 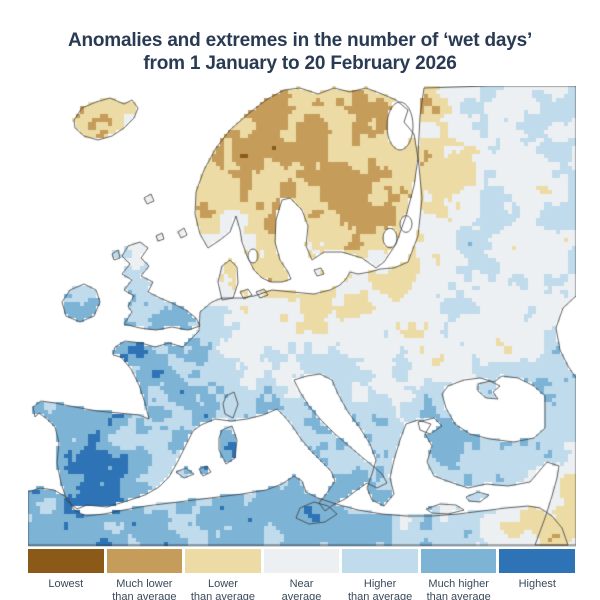 What do you see at coordinates (66, 574) in the screenshot?
I see `legend-item-lowest: Lowest` at bounding box center [66, 574].